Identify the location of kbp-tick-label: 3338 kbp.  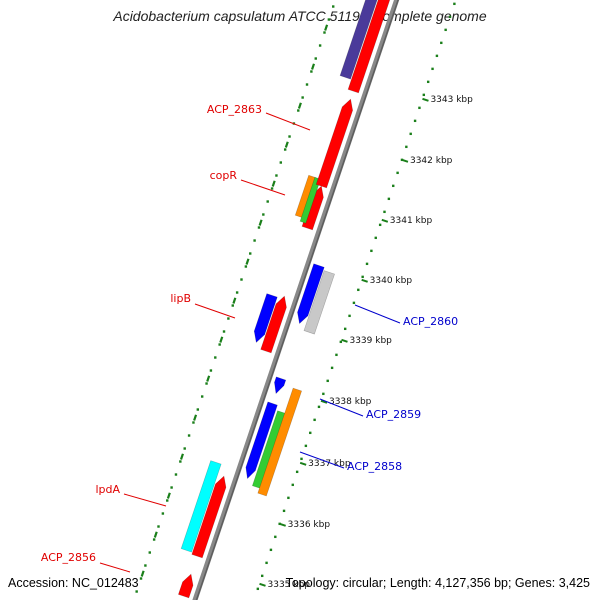
(350, 402).